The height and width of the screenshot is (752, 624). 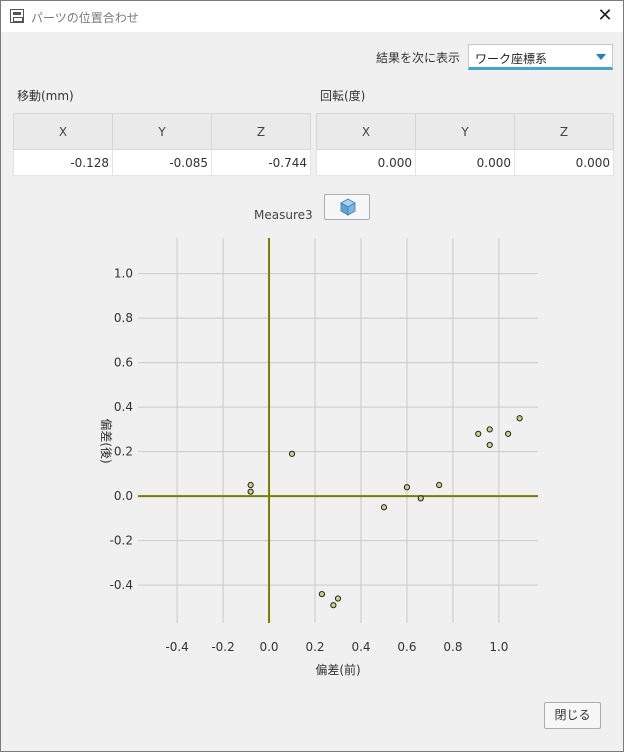 I want to click on x-tick-label: 0.2, so click(x=314, y=647).